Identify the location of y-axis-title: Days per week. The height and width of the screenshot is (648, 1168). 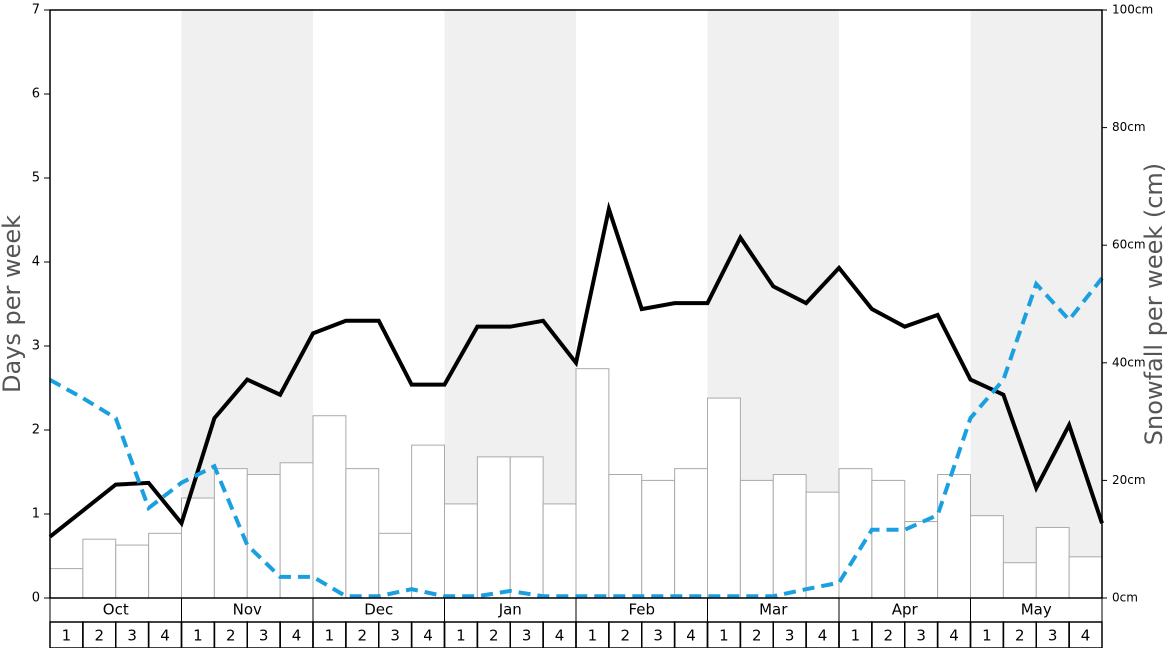
(13, 304).